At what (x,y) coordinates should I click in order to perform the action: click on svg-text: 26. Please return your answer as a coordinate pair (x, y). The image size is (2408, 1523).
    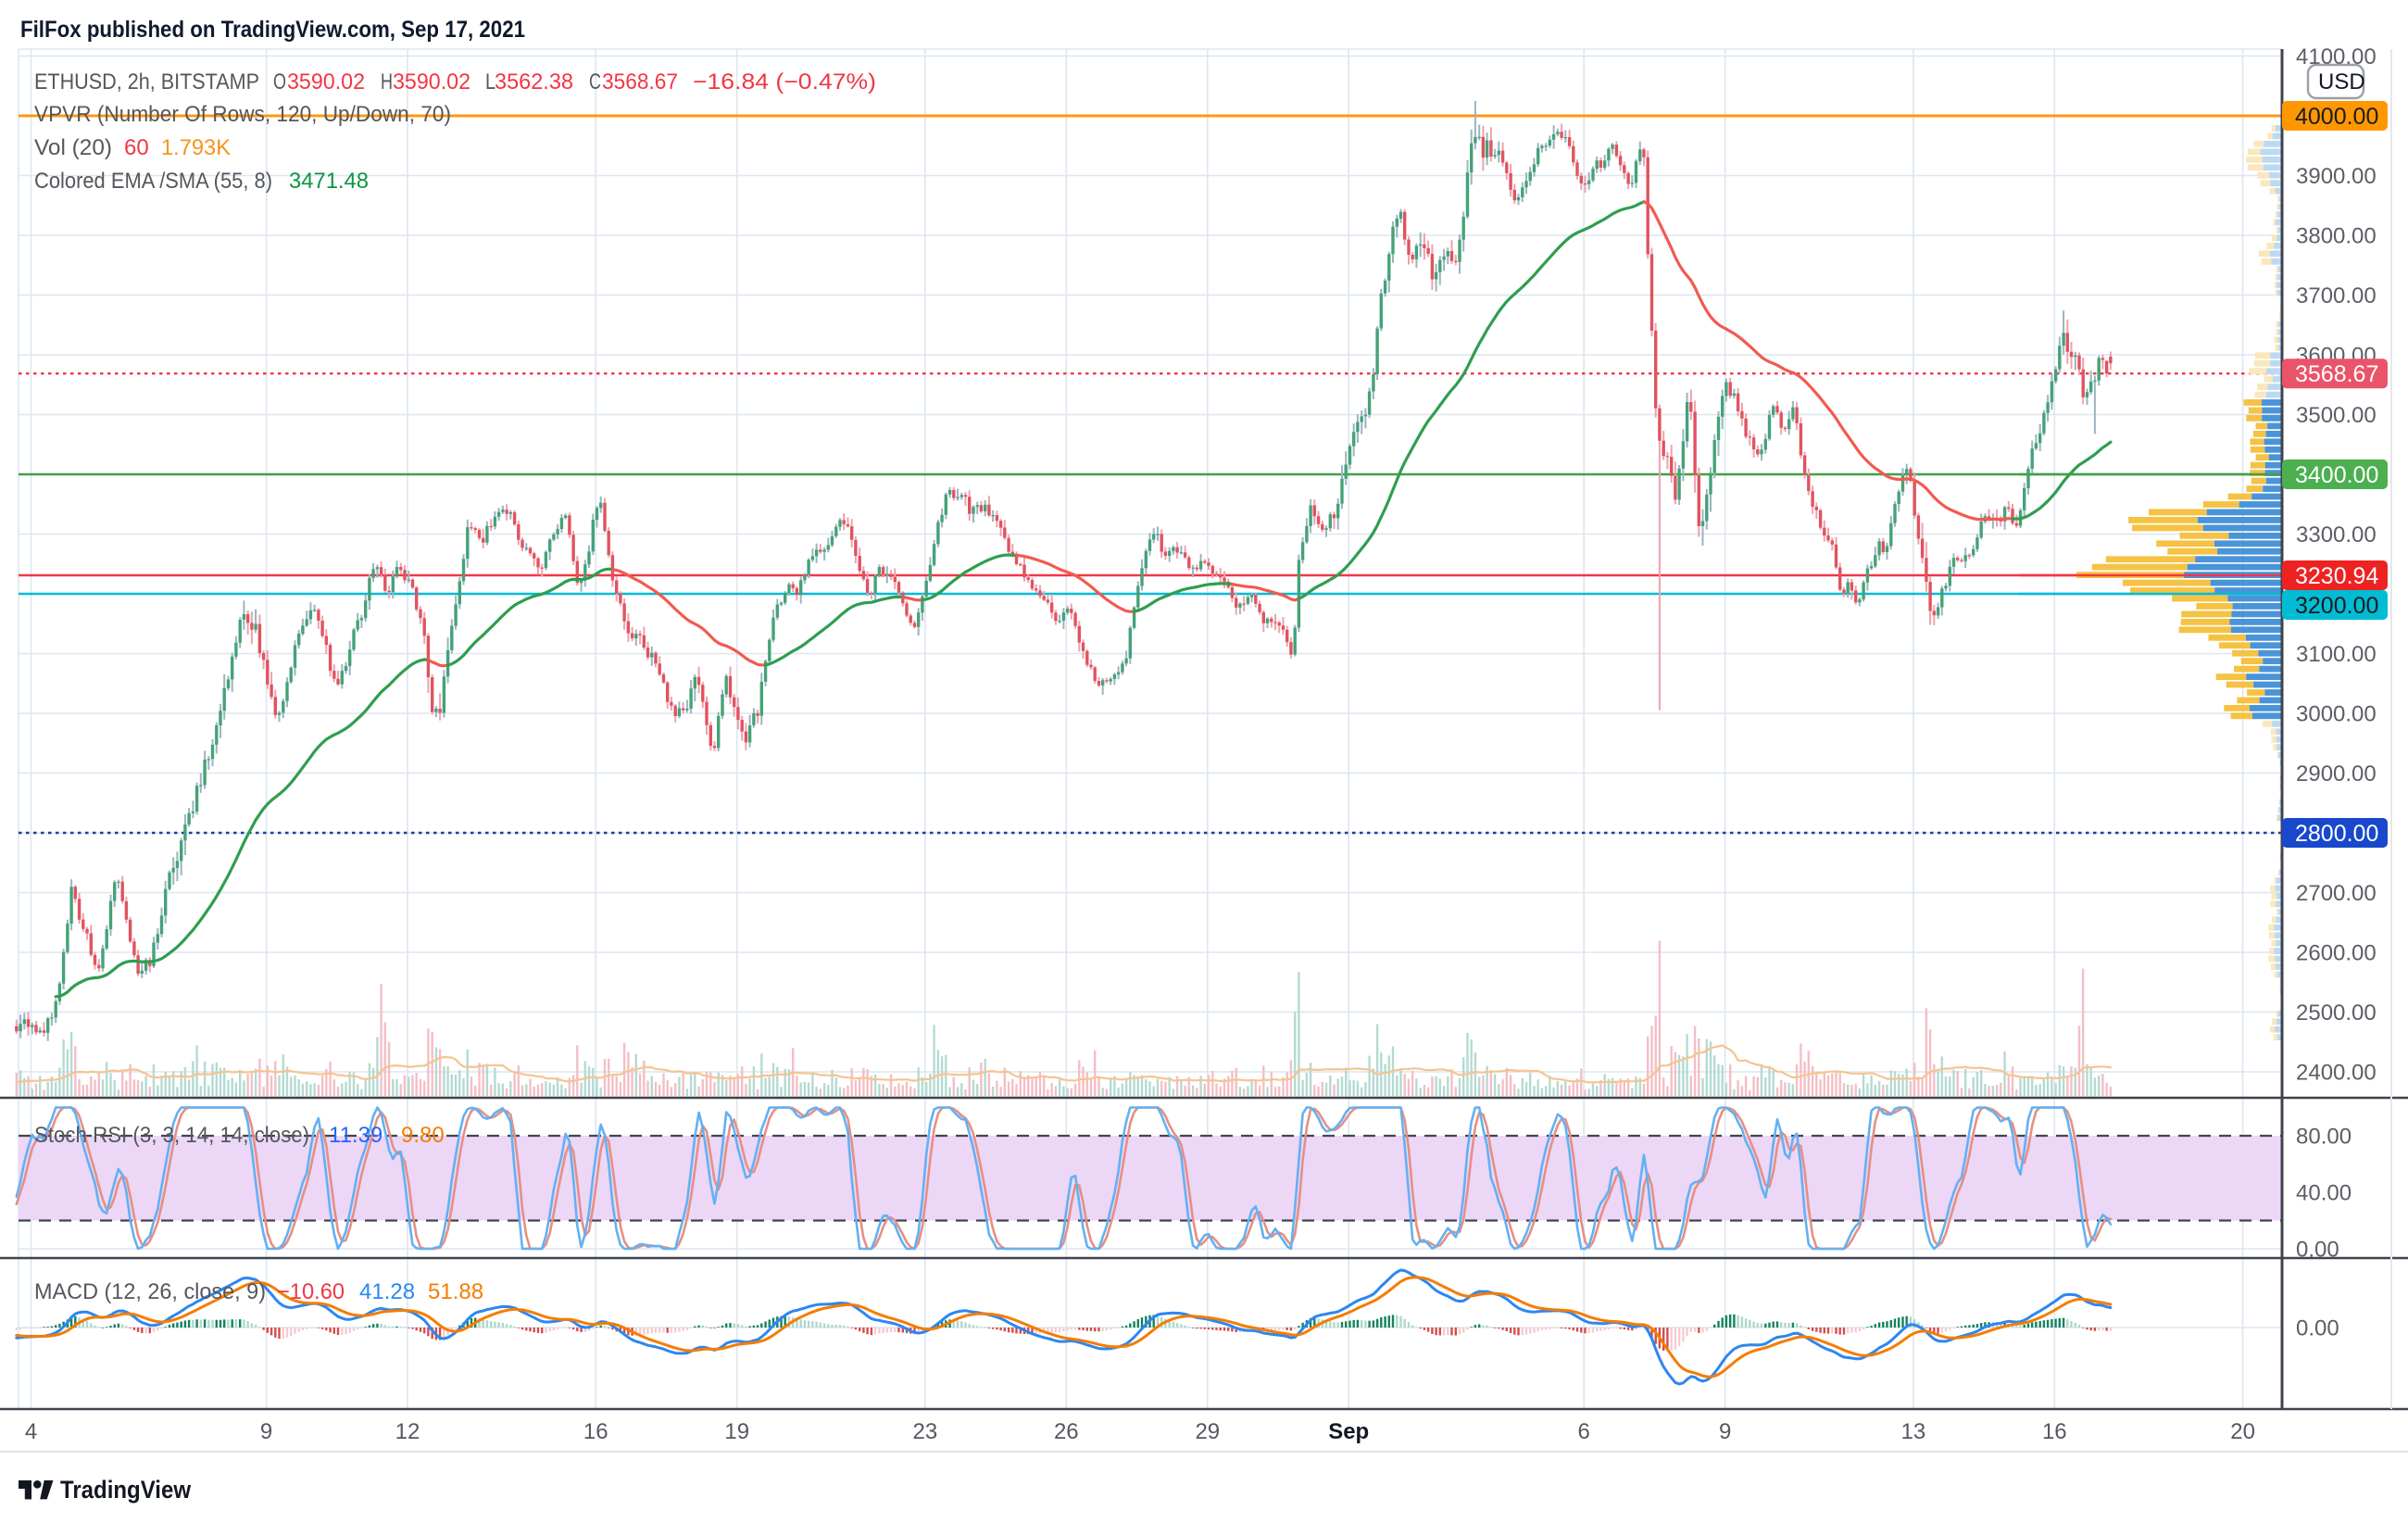
    Looking at the image, I should click on (1066, 1431).